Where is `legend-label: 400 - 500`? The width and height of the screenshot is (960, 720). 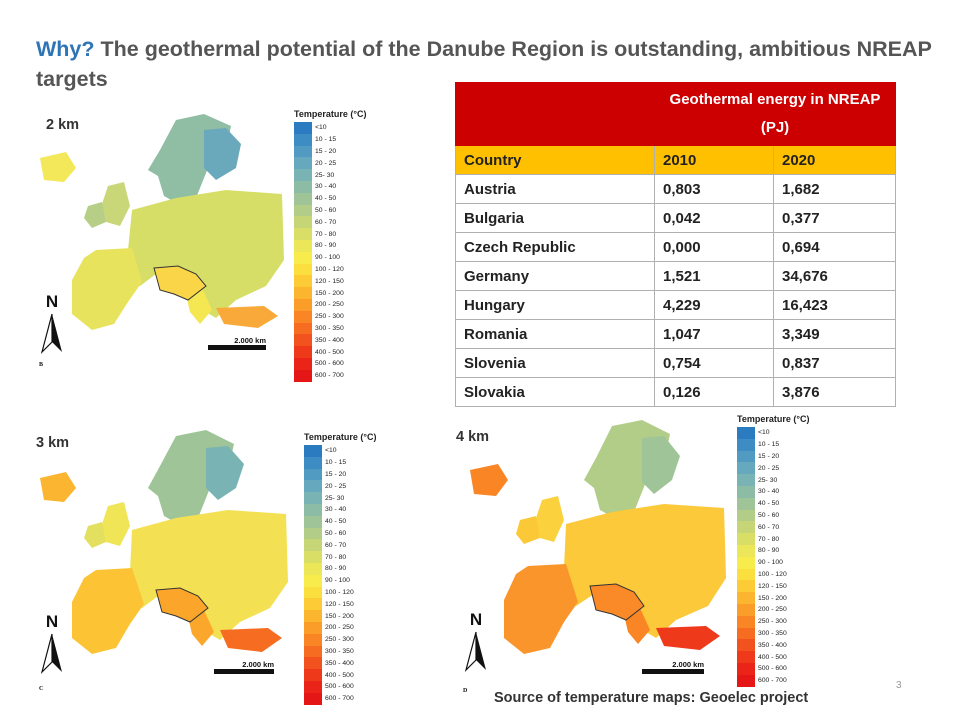 legend-label: 400 - 500 is located at coordinates (329, 352).